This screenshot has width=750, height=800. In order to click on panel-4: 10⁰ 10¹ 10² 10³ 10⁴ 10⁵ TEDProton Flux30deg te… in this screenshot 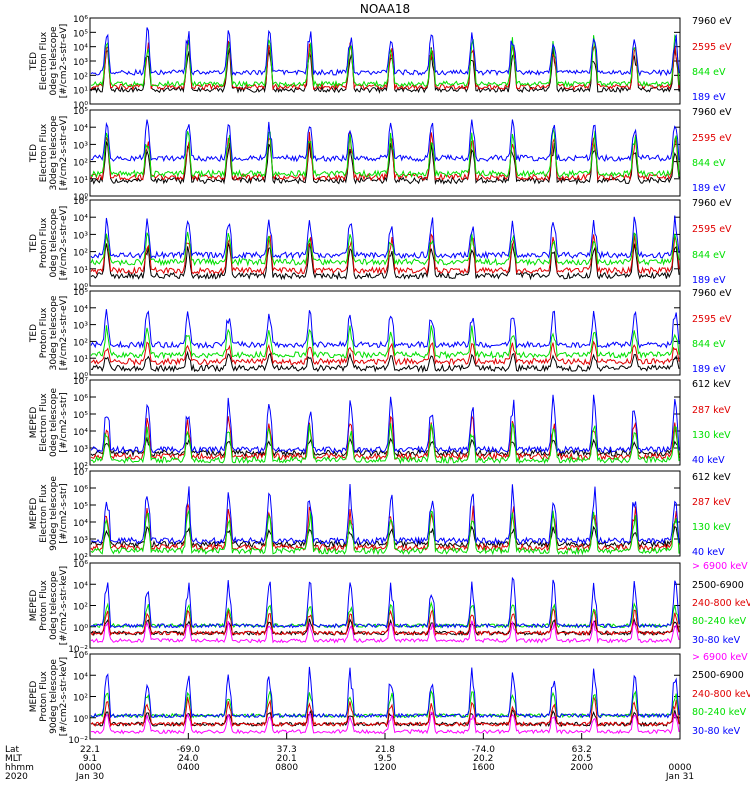, I will do `click(380, 335)`.